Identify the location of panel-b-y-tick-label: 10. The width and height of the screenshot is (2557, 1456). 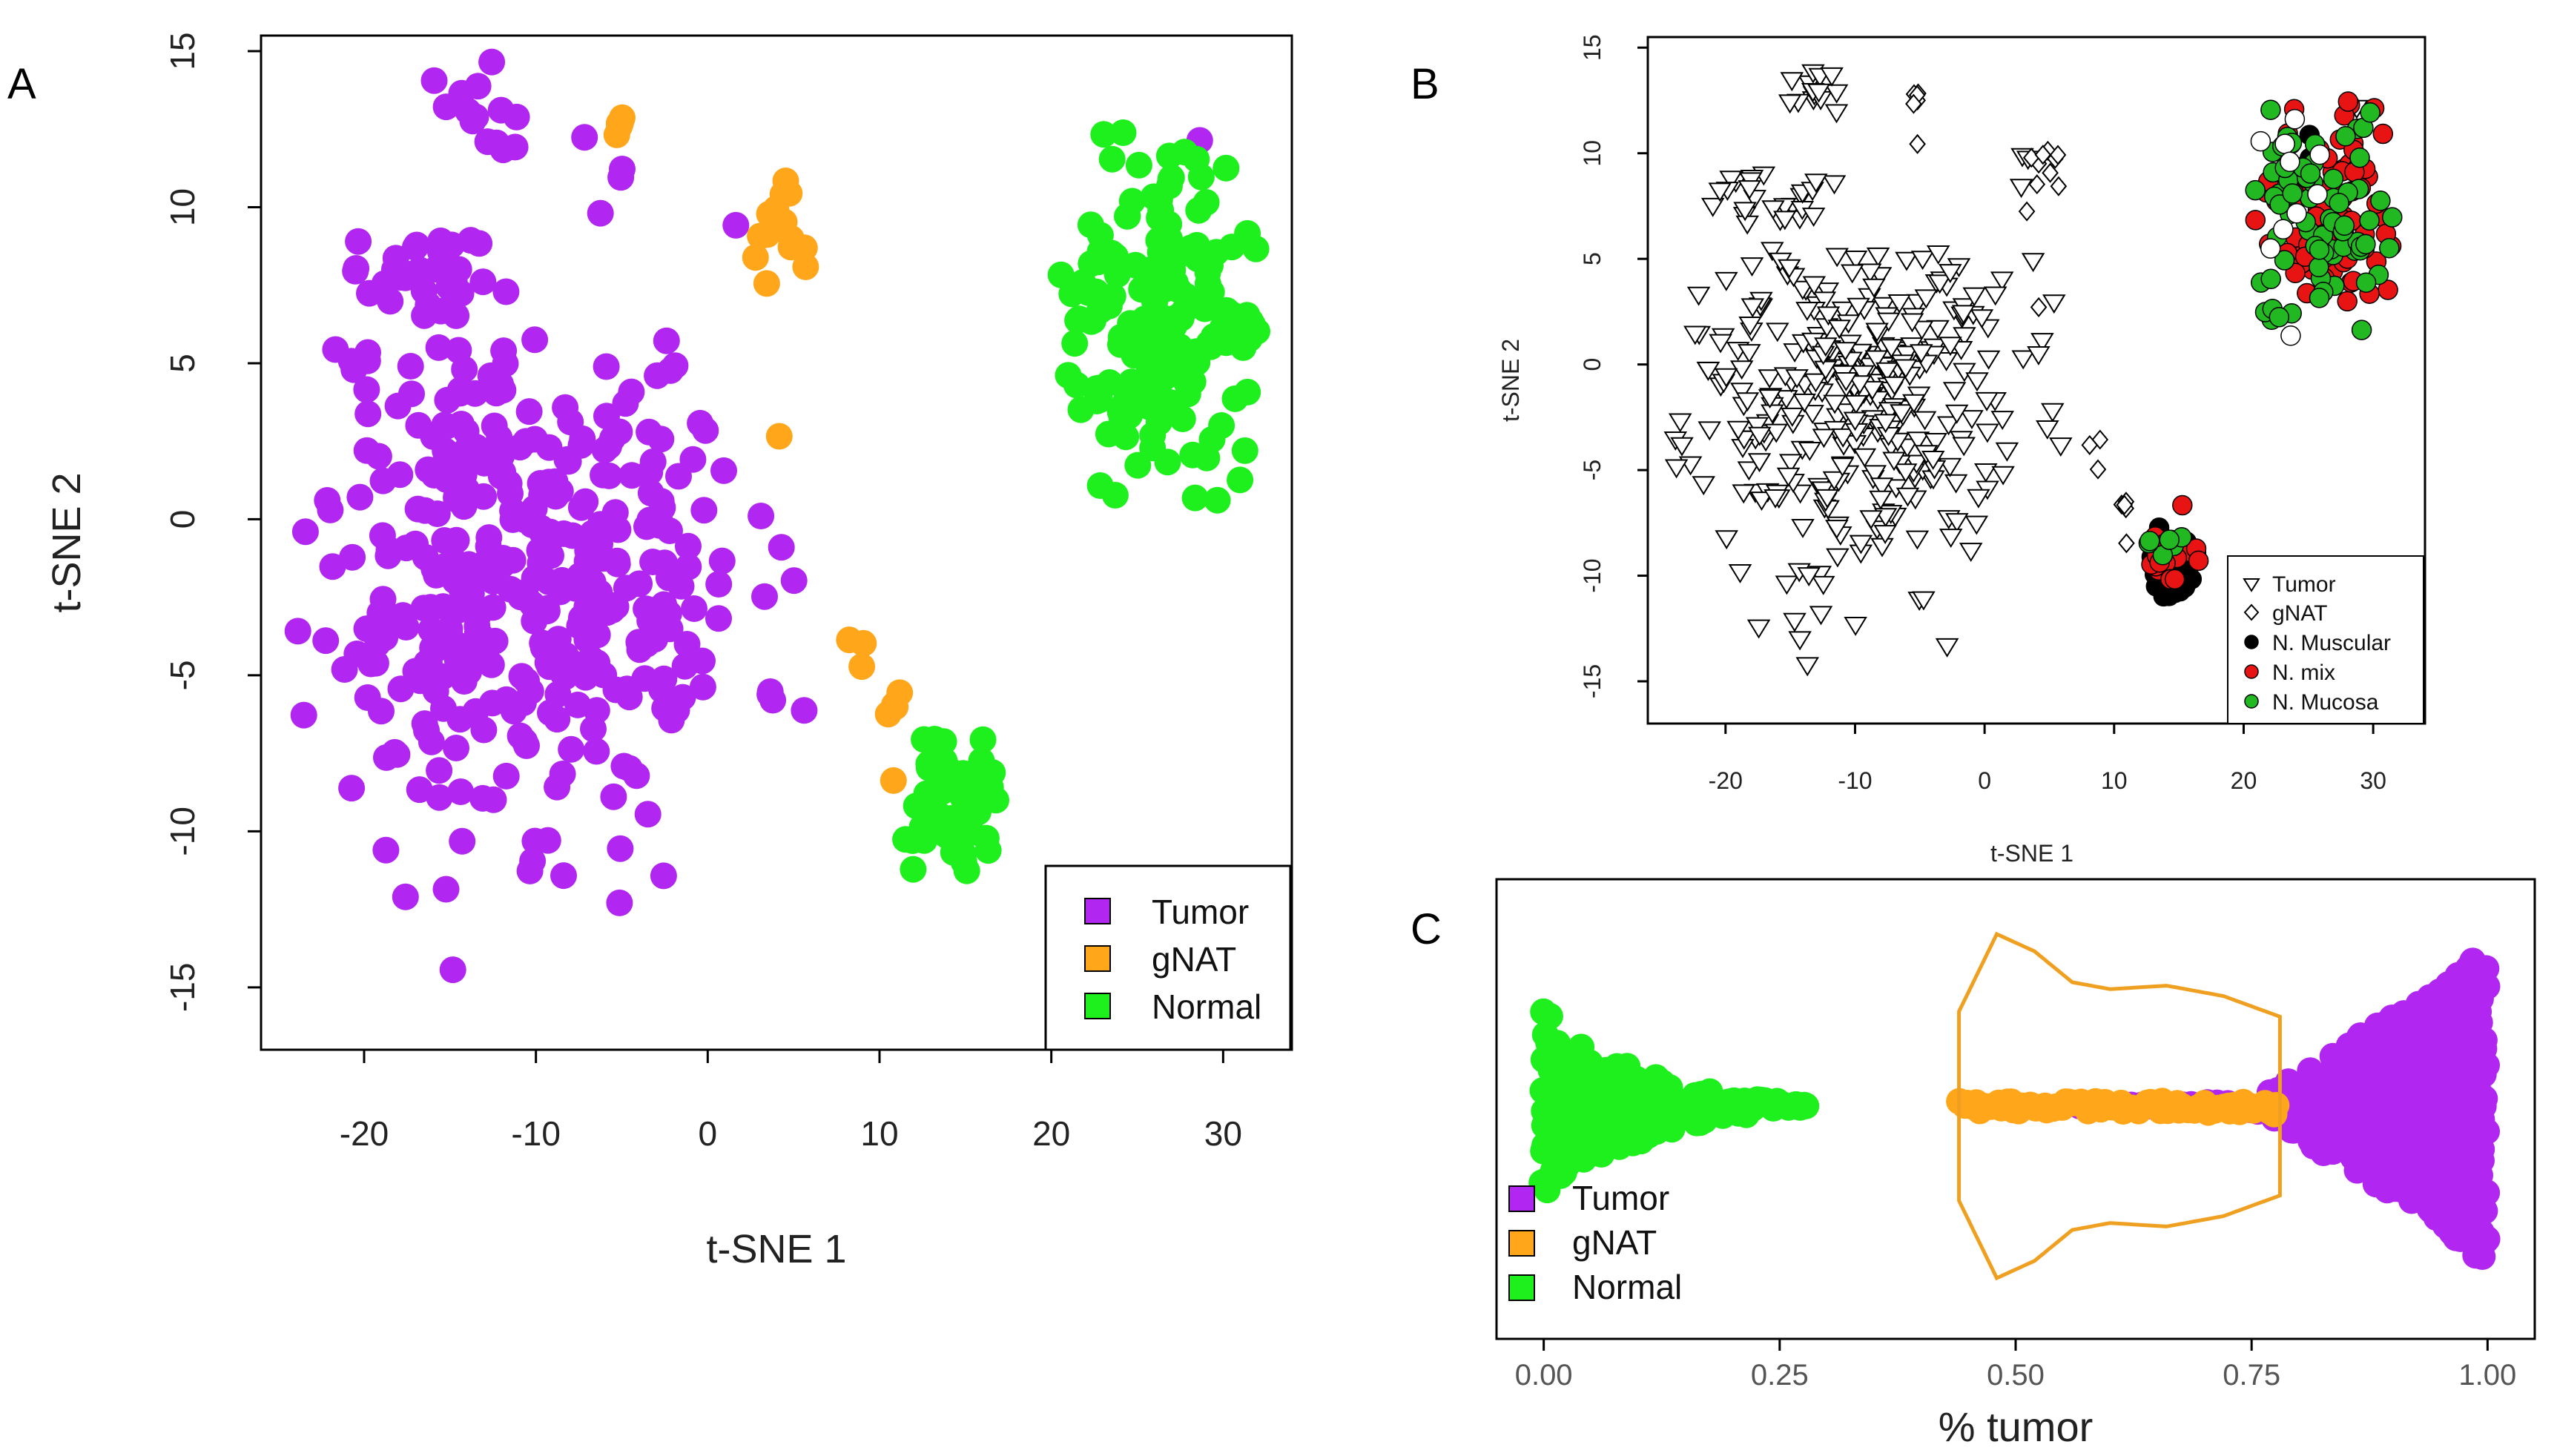
(1592, 153).